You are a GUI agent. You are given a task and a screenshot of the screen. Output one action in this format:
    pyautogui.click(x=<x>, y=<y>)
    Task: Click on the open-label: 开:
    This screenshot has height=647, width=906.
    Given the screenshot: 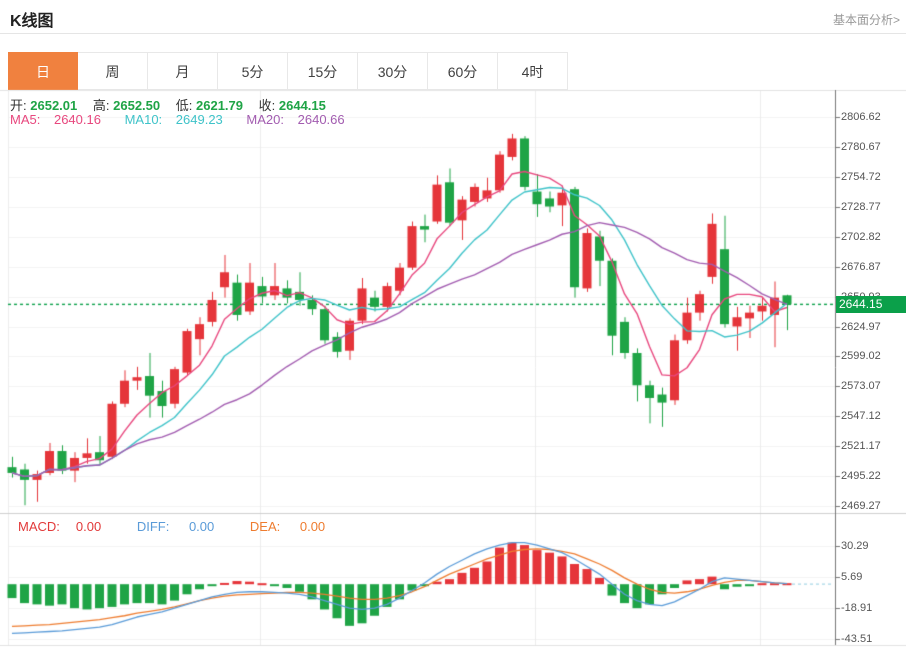 What is the action you would take?
    pyautogui.click(x=18, y=105)
    